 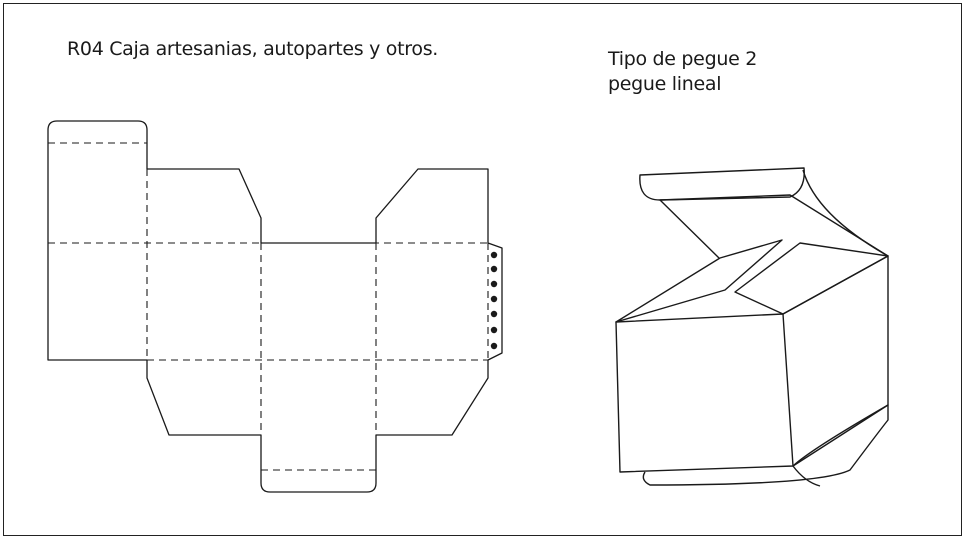 I want to click on box-lid, so click(x=774, y=226).